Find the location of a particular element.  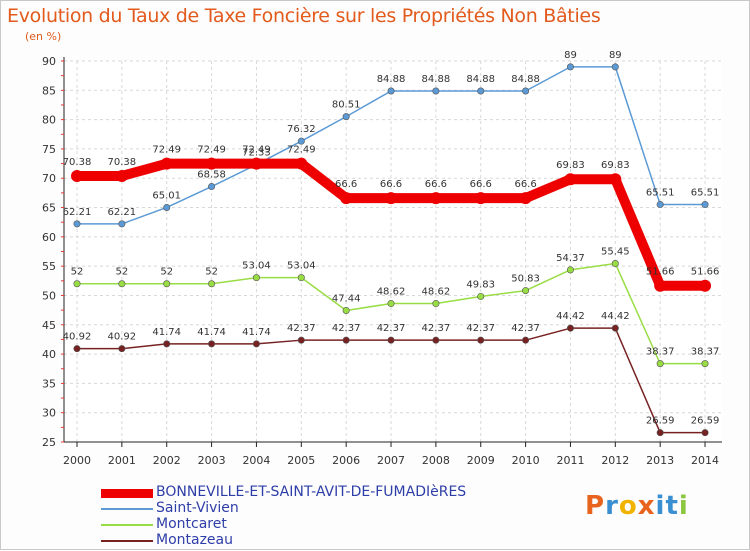

x-tick-label: 2000 is located at coordinates (77, 460).